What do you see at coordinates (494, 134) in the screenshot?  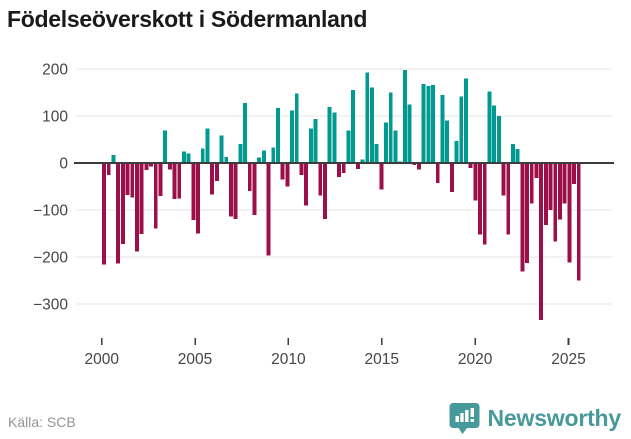 I see `bar: 2020 Q4: 122` at bounding box center [494, 134].